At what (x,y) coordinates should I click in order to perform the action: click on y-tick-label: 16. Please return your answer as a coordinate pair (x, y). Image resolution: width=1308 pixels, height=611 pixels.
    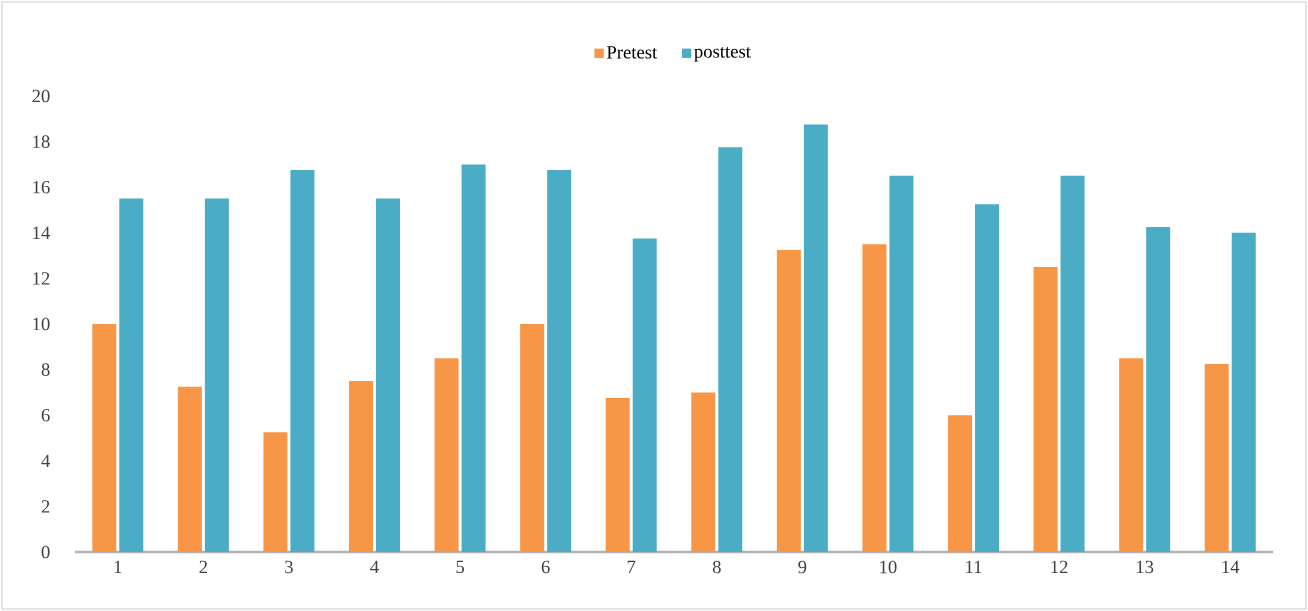
    Looking at the image, I should click on (41, 187).